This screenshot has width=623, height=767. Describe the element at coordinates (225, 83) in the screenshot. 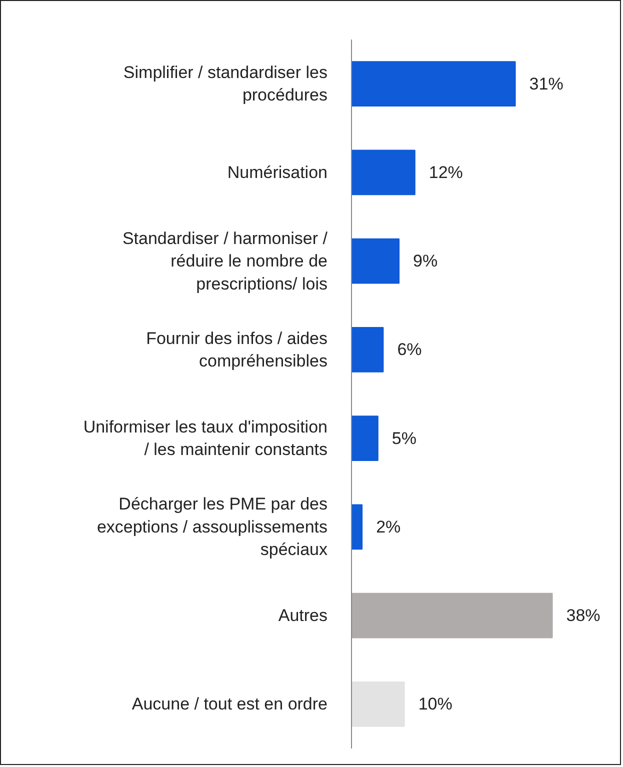

I see `y-tick-label: Simplifier / standardiser les procédures` at that location.